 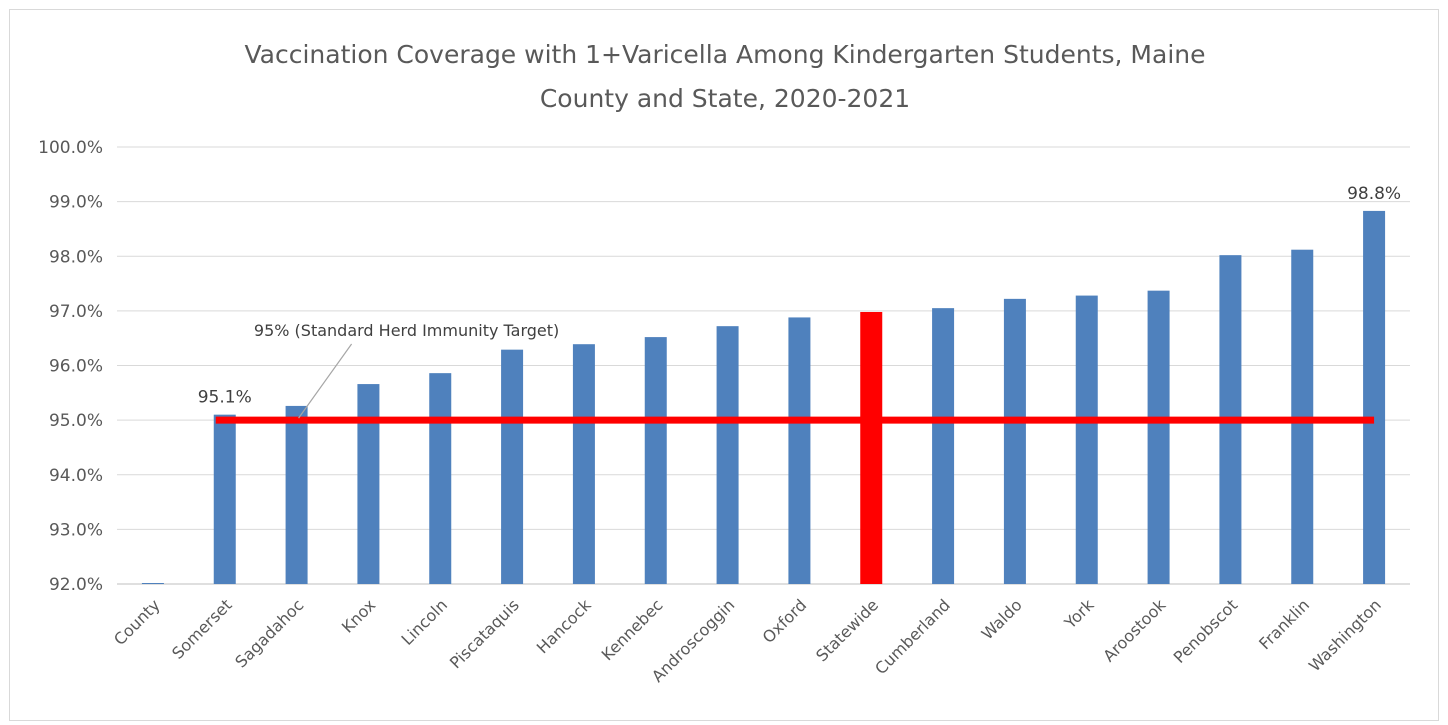 What do you see at coordinates (70, 148) in the screenshot?
I see `y-tick-label: 100.0%` at bounding box center [70, 148].